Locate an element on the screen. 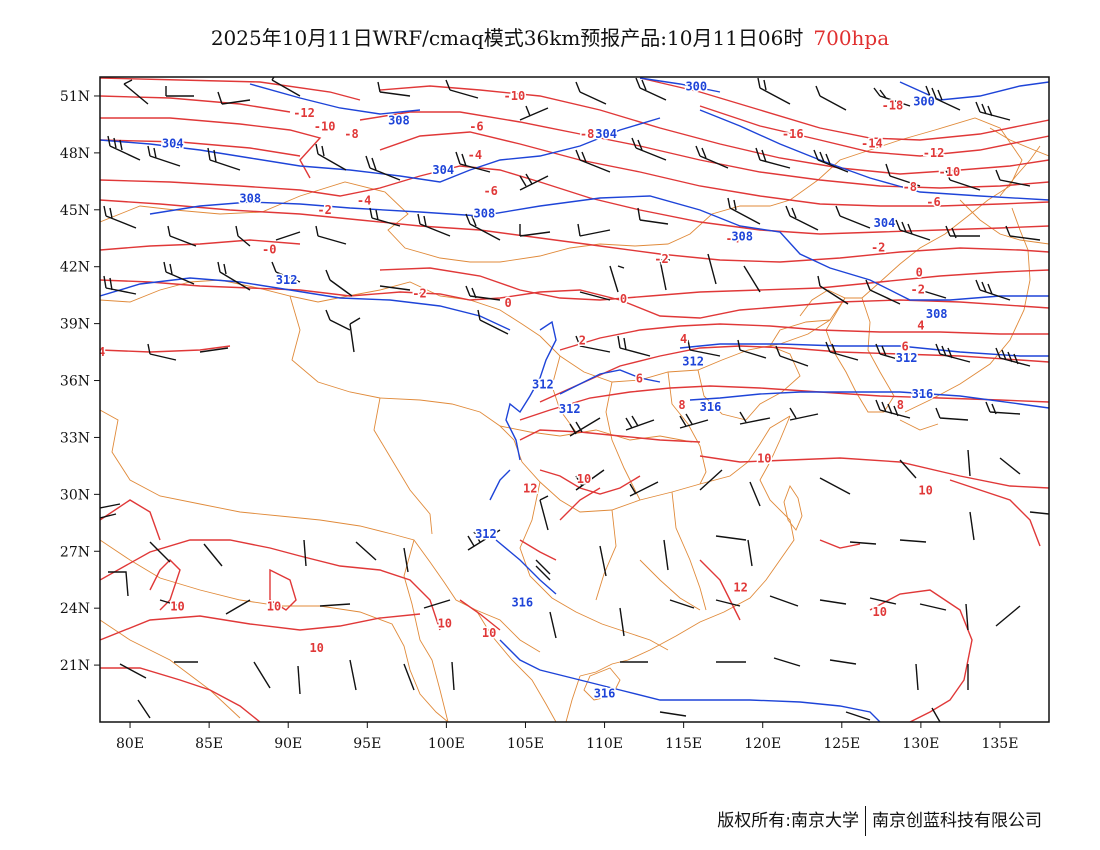 The image size is (1100, 850). lon-tick-label: 135E is located at coordinates (999, 744).